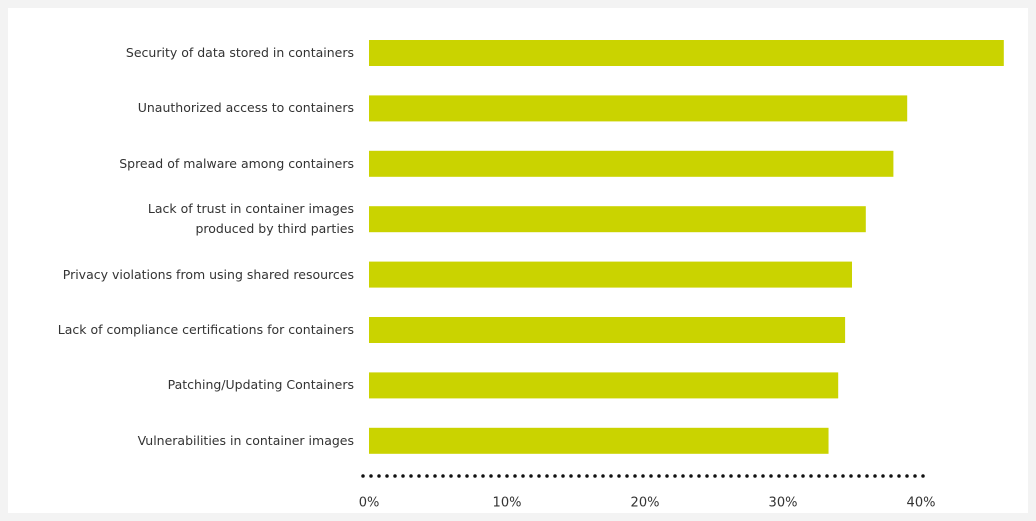  Describe the element at coordinates (507, 503) in the screenshot. I see `x-tick-label: 10%` at that location.